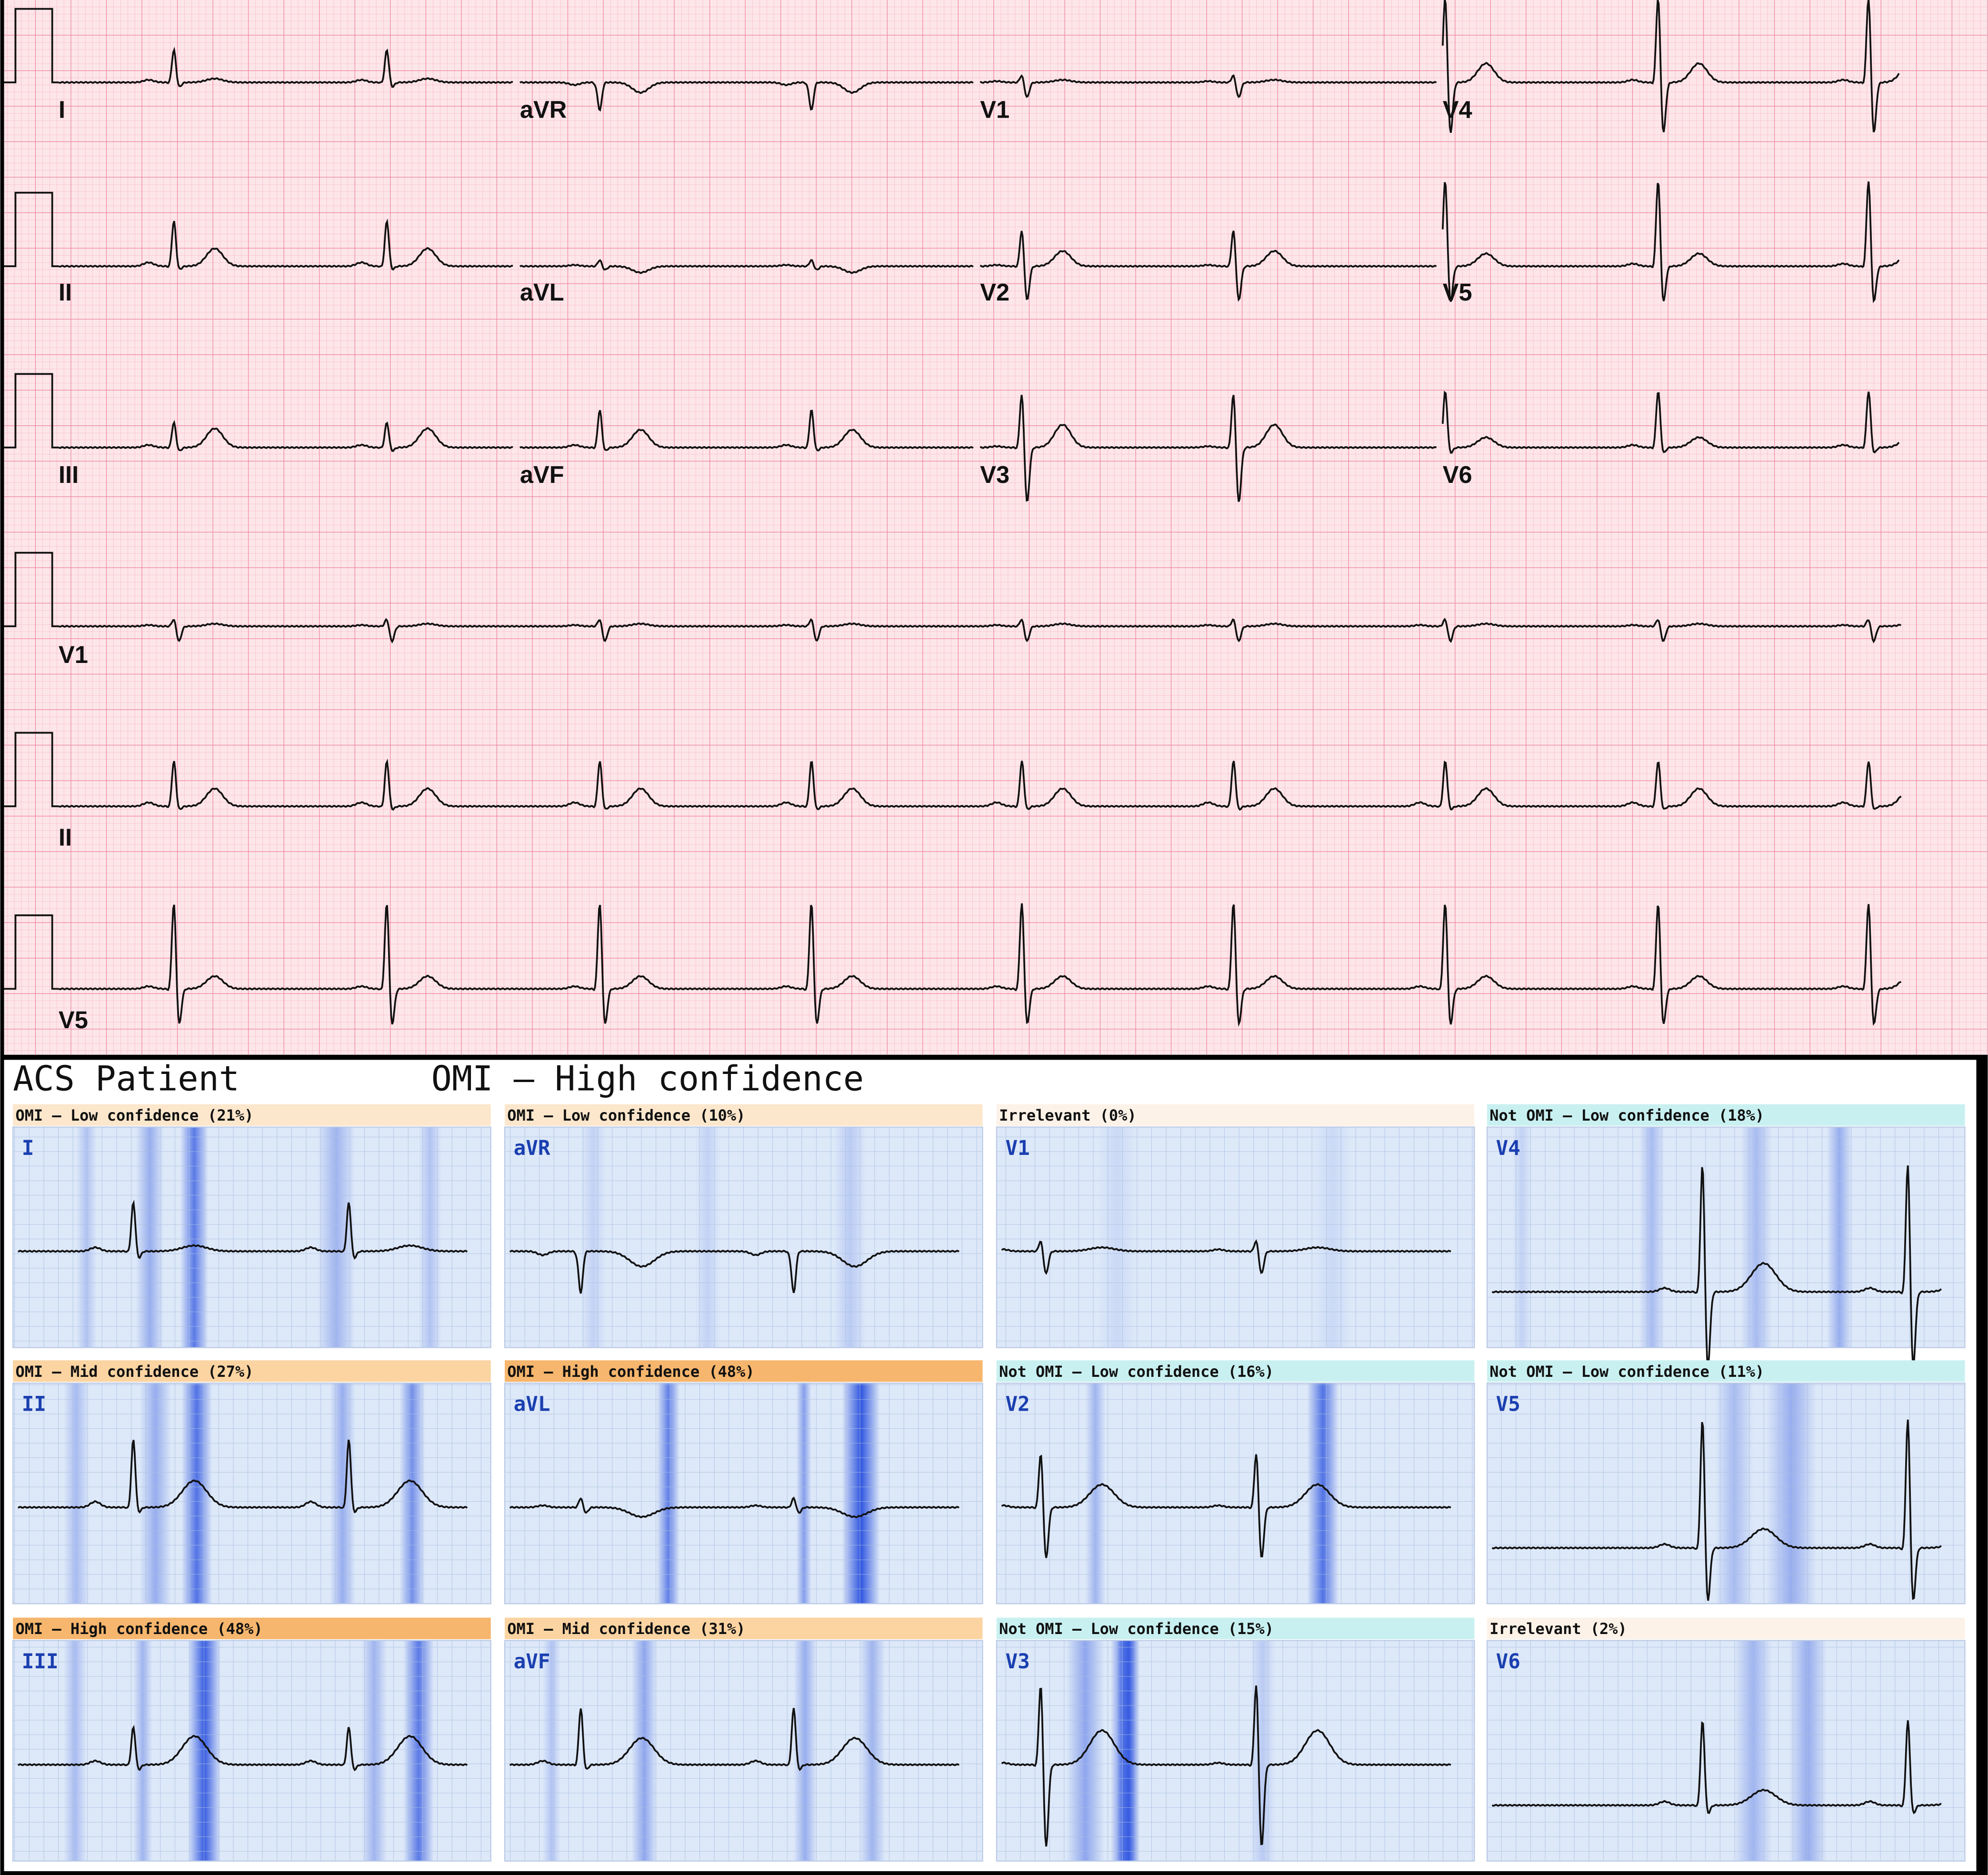  I want to click on panel-header: OMI – Low confidence (10%), so click(626, 1115).